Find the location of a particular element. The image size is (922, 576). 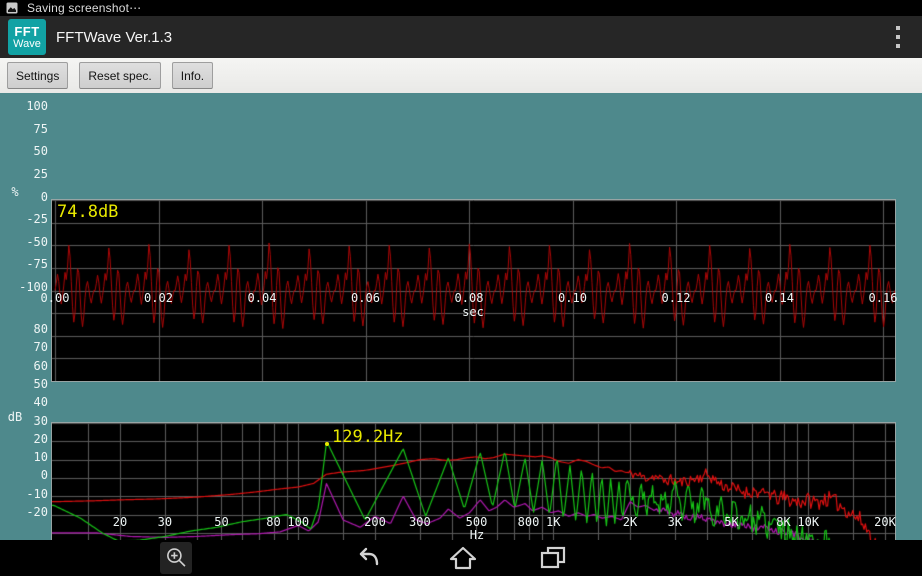

spec-ytick-label: 20 is located at coordinates (40, 438).